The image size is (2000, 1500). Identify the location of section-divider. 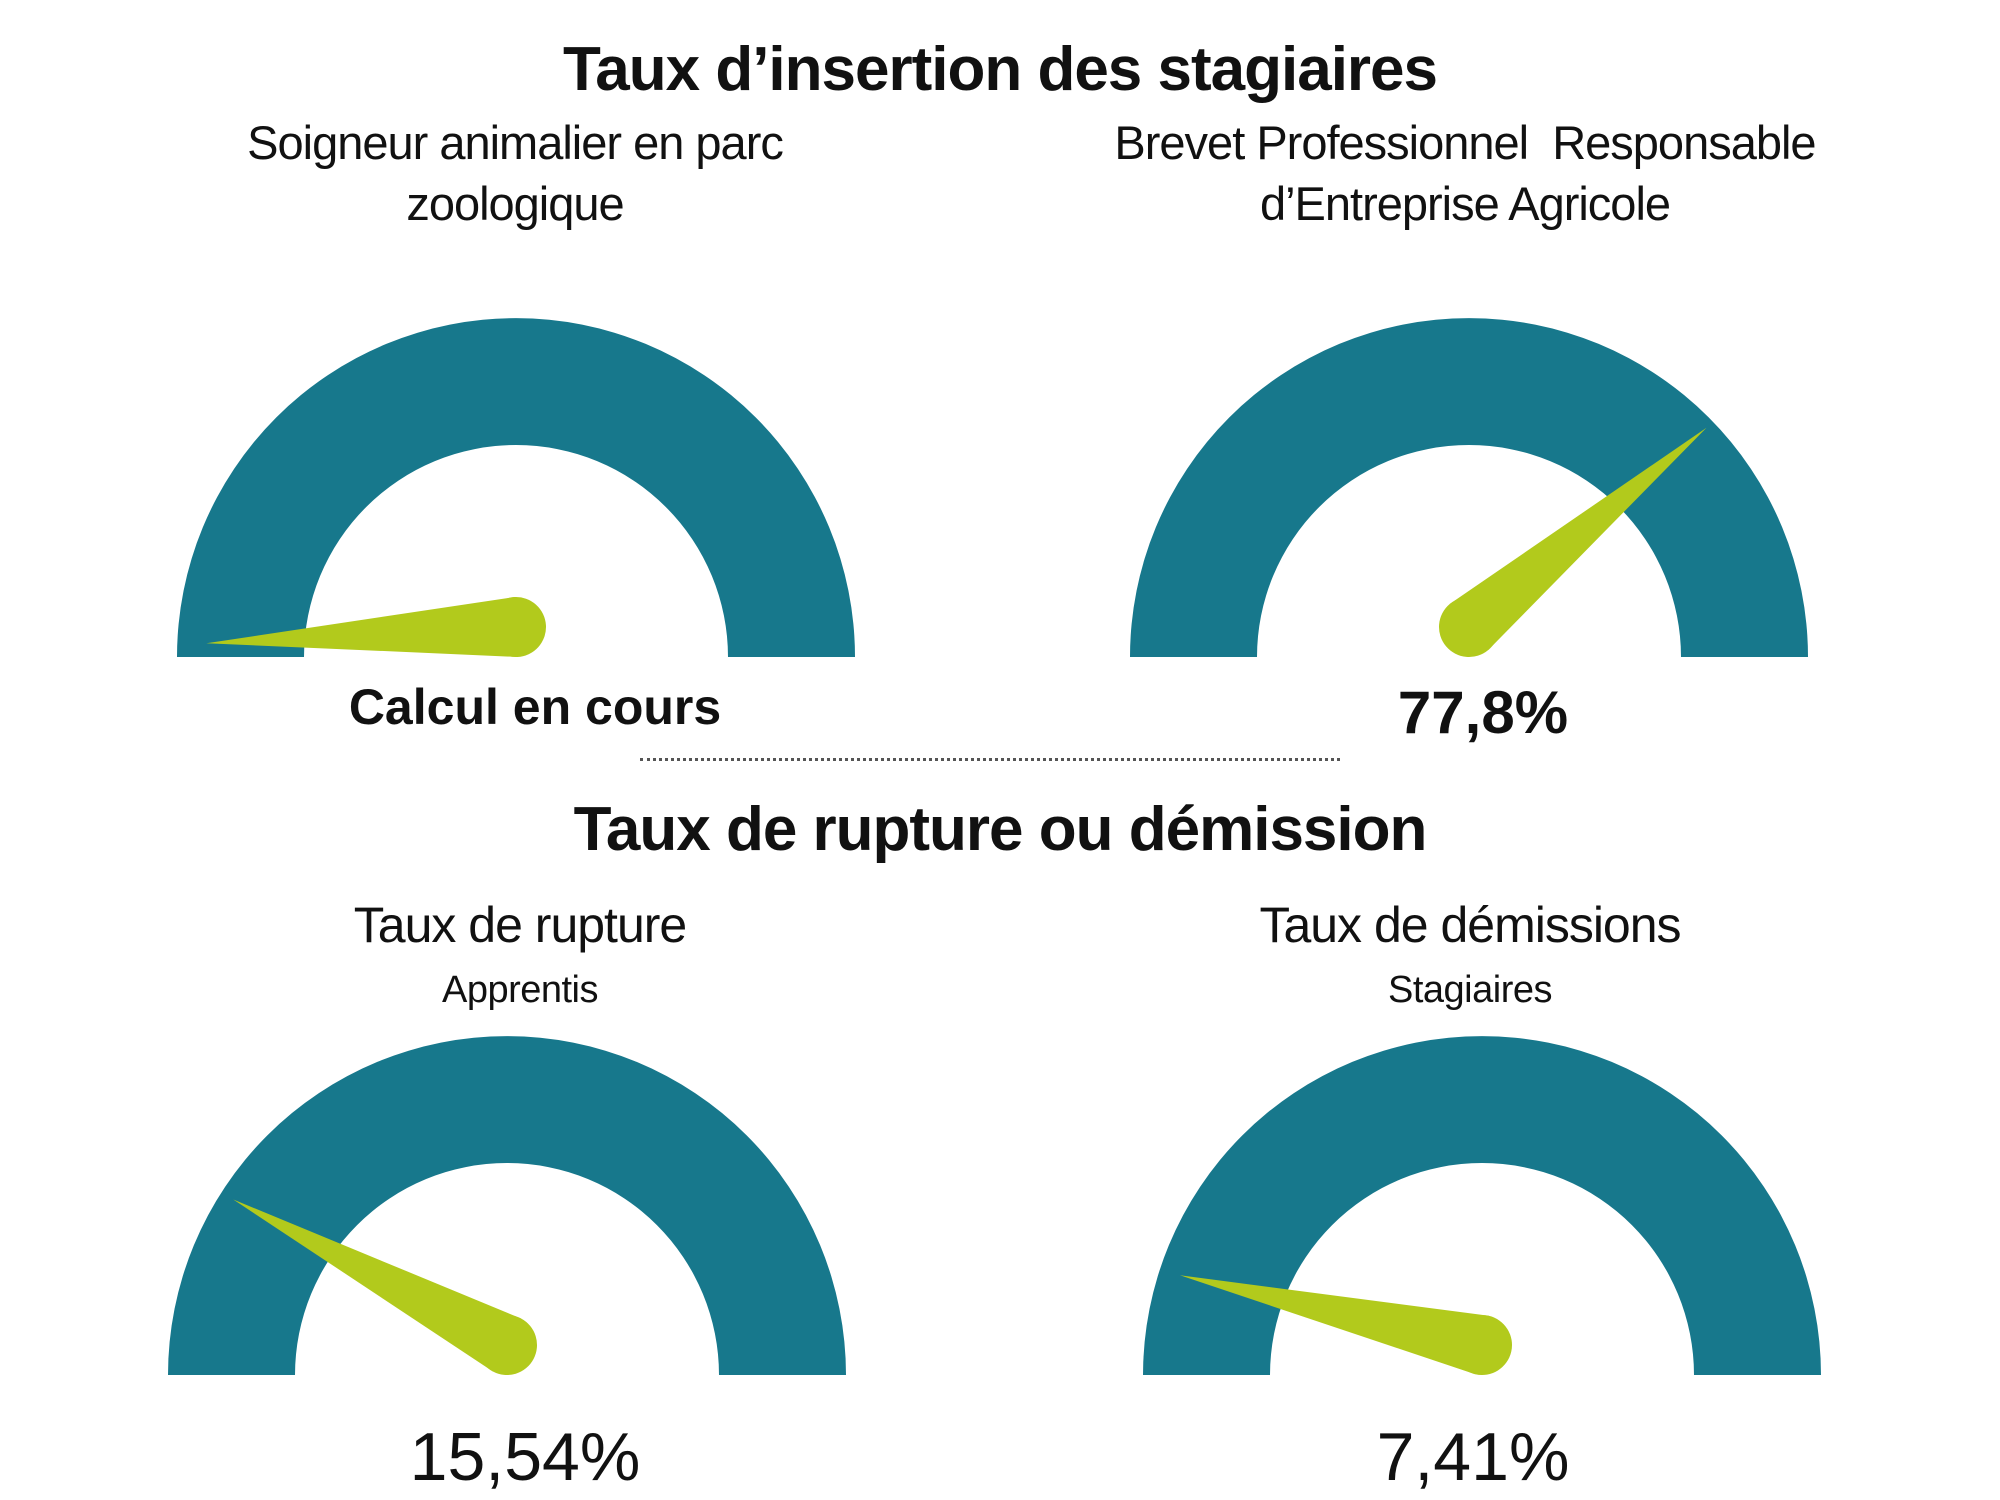
(990, 759).